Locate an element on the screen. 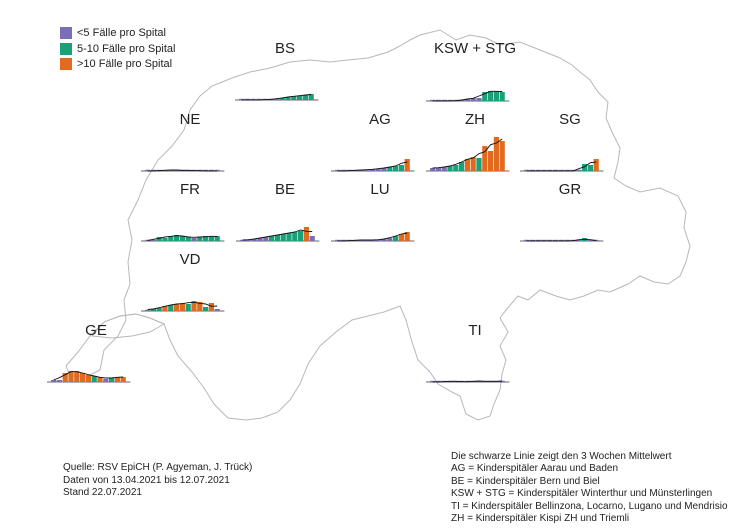  avg-line-bs is located at coordinates (276, 97).